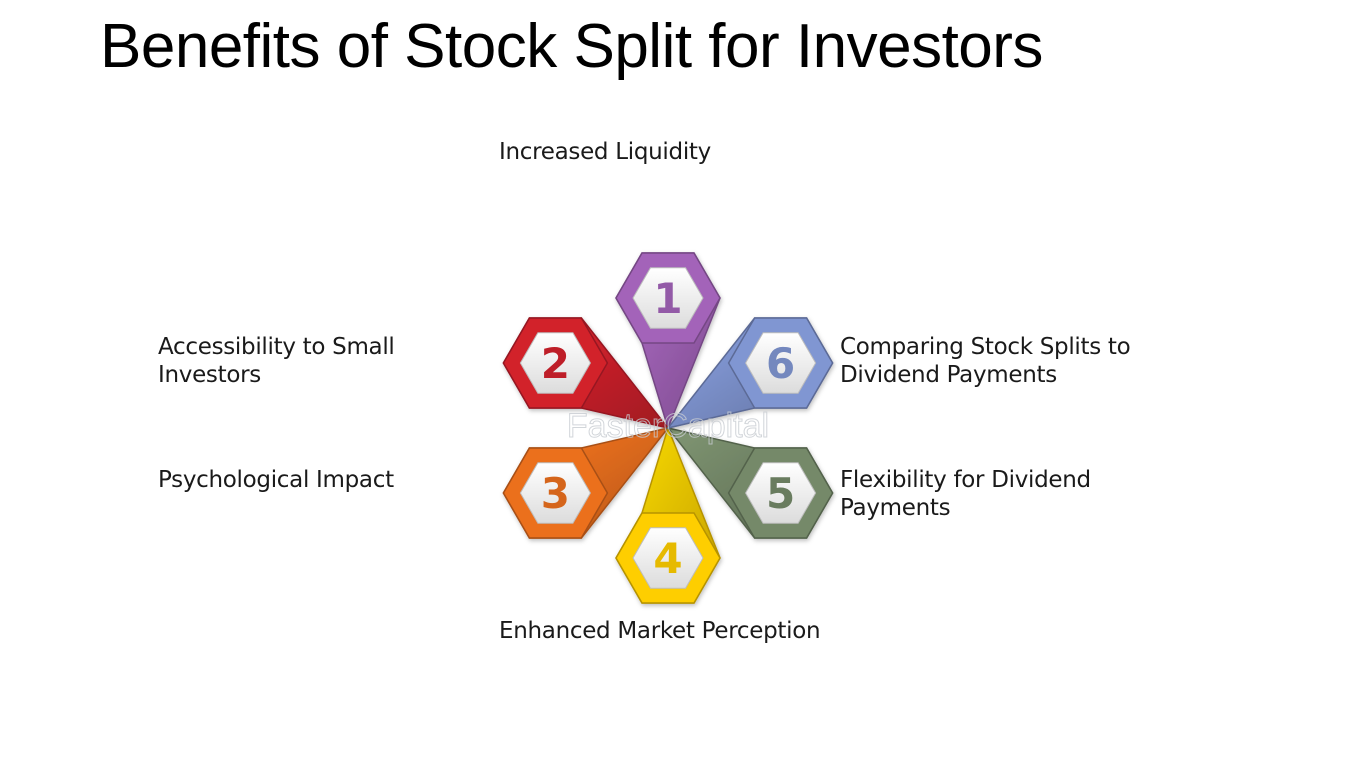 The width and height of the screenshot is (1350, 759). Describe the element at coordinates (660, 631) in the screenshot. I see `benefit-label-4: Enhanced Market Perception` at that location.